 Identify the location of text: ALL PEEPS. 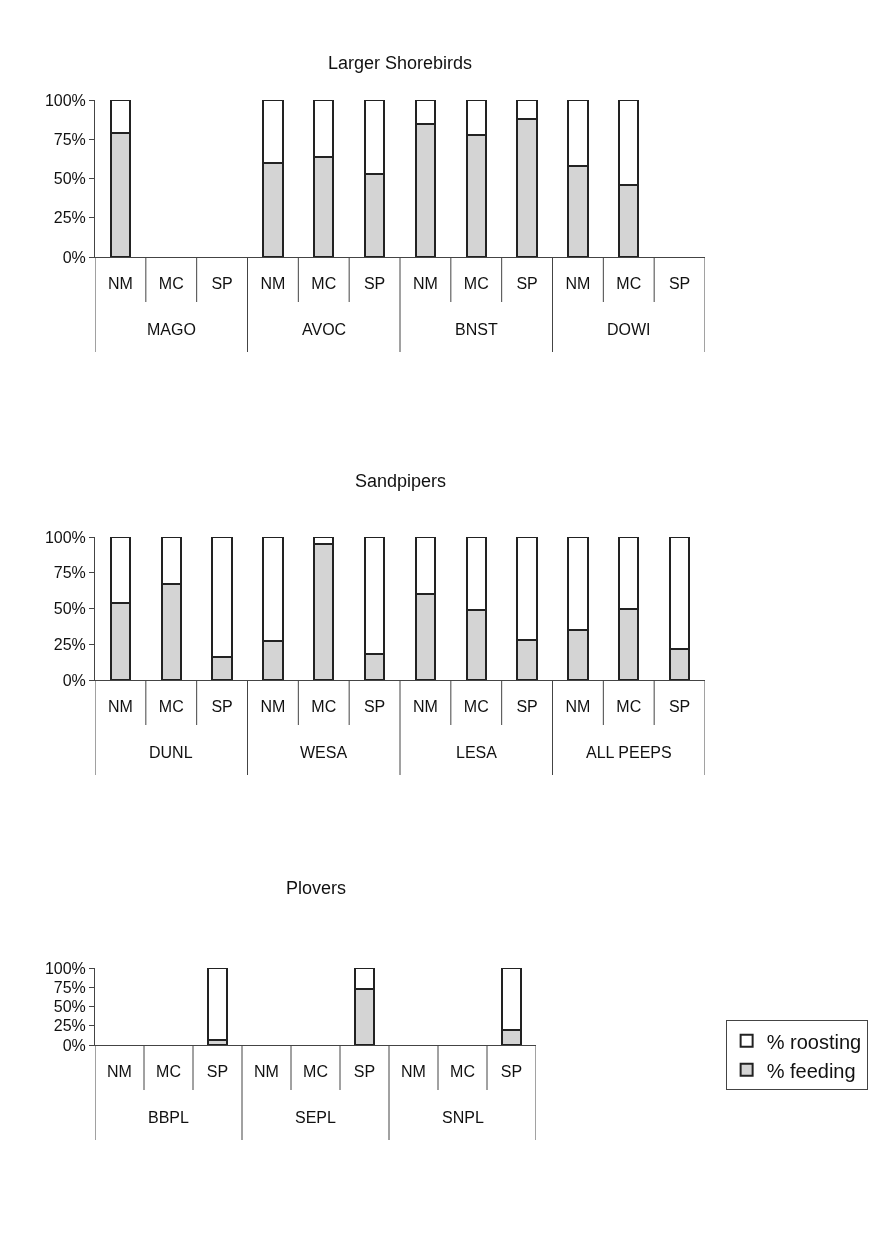
(629, 752).